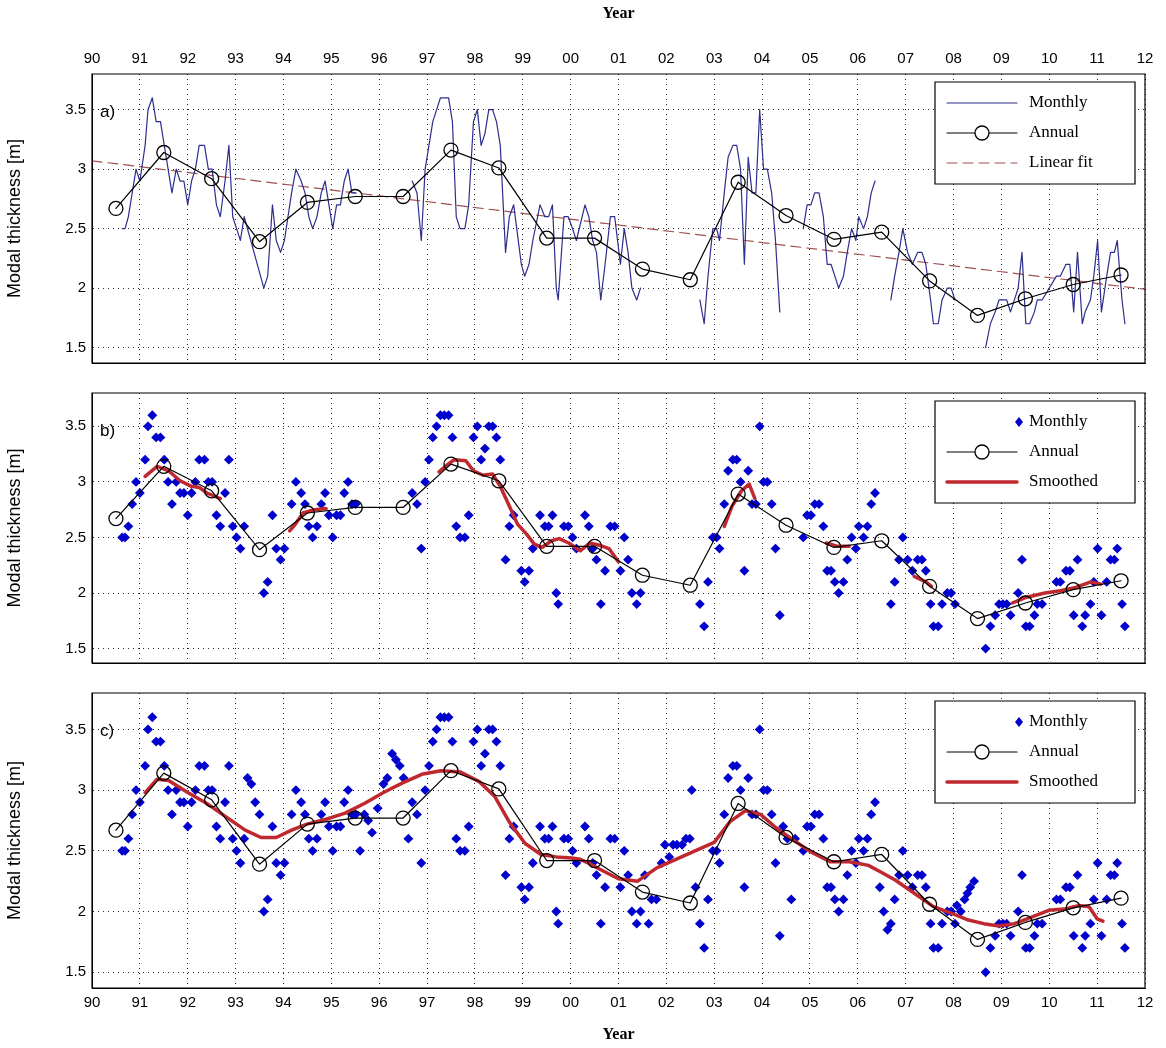 Image resolution: width=1166 pixels, height=1048 pixels. What do you see at coordinates (1145, 58) in the screenshot?
I see `x2-tick-label: 12` at bounding box center [1145, 58].